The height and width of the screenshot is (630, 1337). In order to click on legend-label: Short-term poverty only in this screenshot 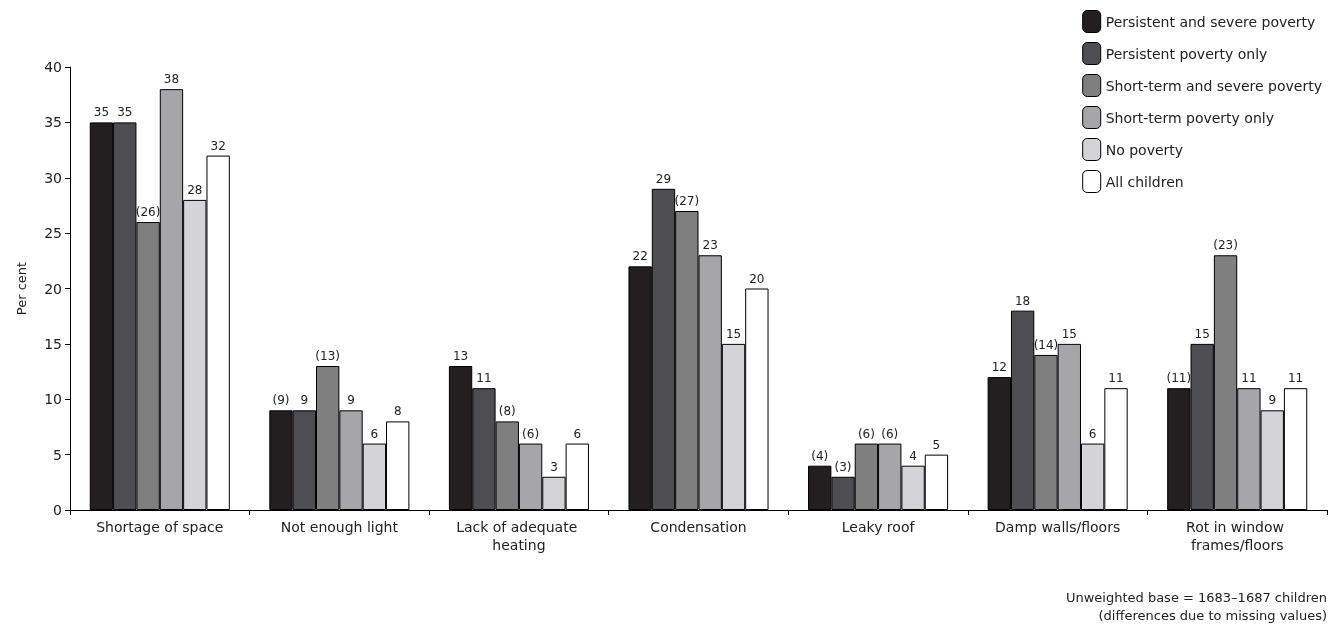, I will do `click(1189, 117)`.